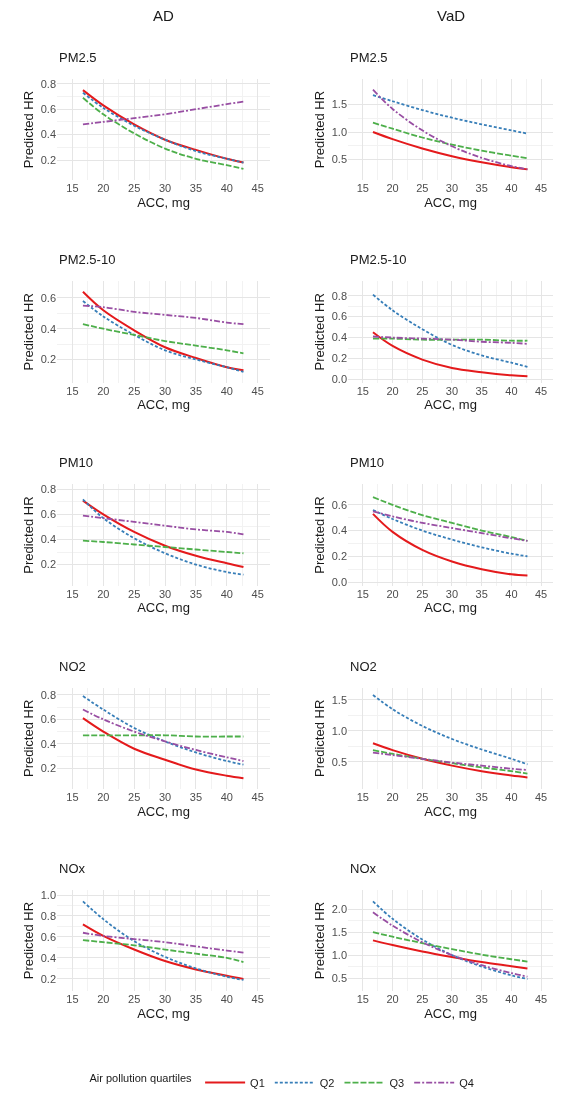 This screenshot has width=567, height=1115. What do you see at coordinates (141, 1078) in the screenshot?
I see `legend-title: Air pollution quartiles` at bounding box center [141, 1078].